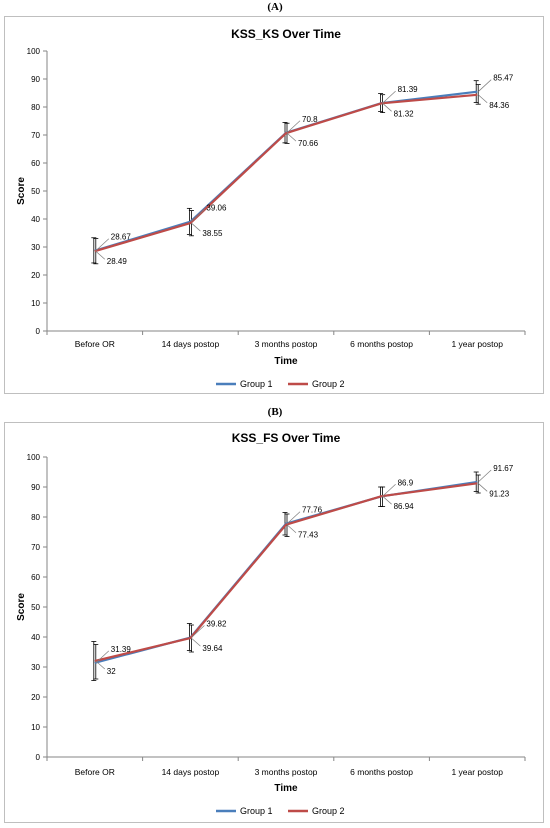 This screenshot has height=828, width=550. I want to click on data-label: 77.43, so click(308, 535).